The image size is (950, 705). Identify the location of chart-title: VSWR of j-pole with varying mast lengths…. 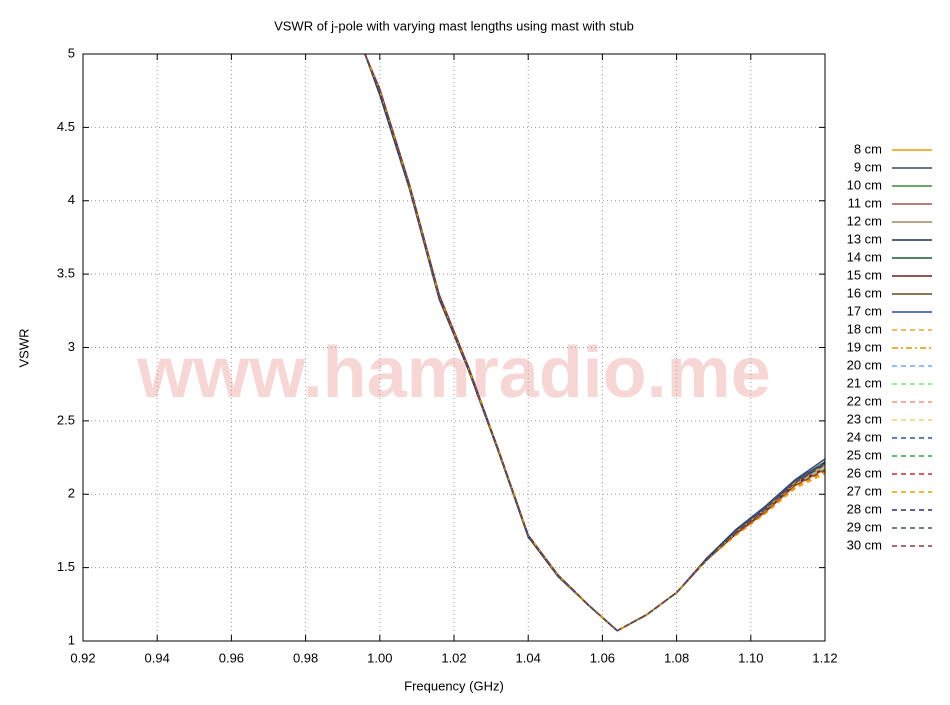
(454, 25).